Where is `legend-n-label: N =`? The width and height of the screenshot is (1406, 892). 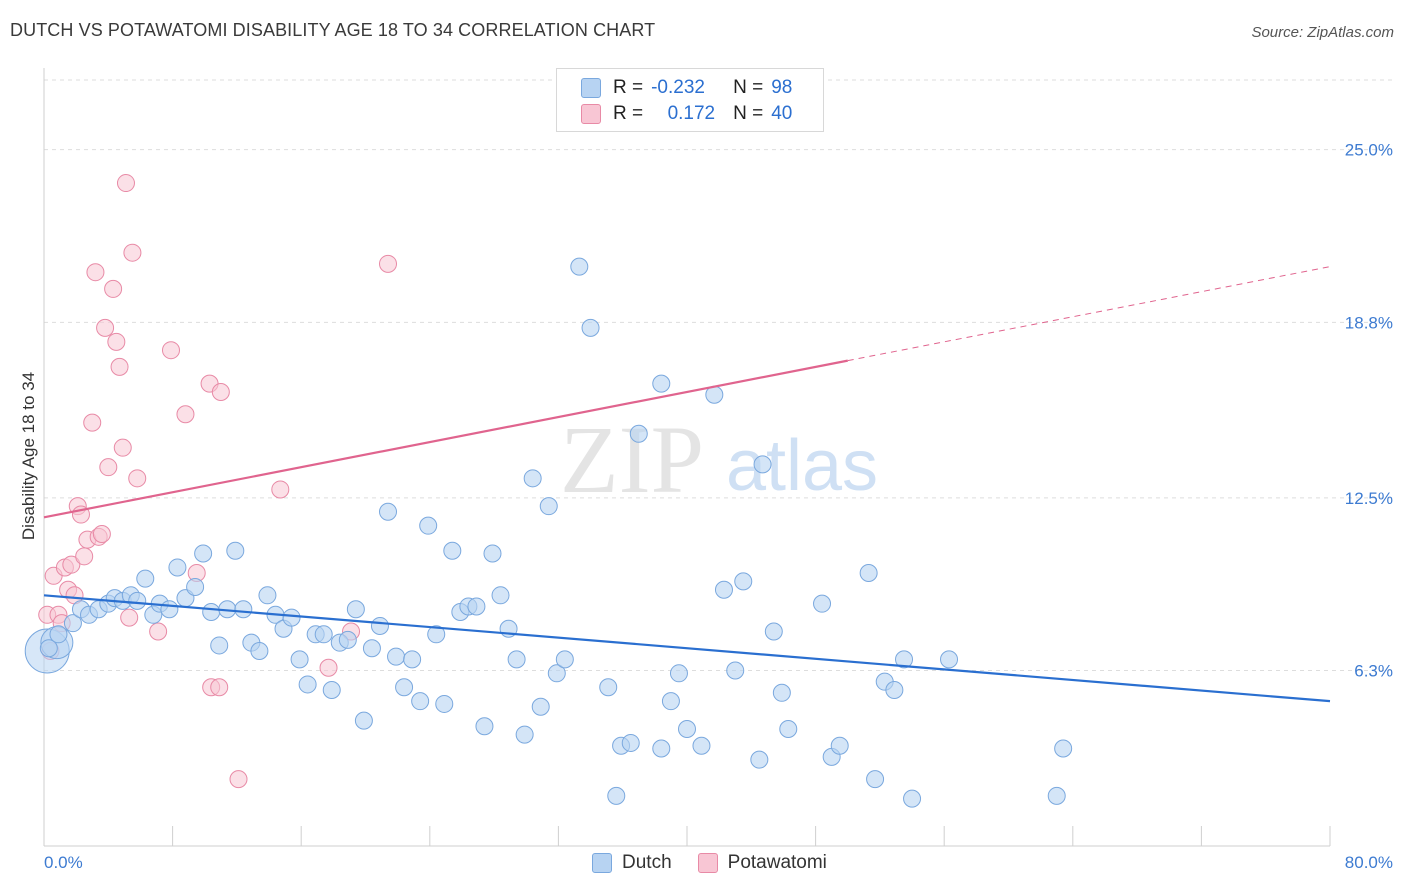 legend-n-label: N = is located at coordinates (748, 113).